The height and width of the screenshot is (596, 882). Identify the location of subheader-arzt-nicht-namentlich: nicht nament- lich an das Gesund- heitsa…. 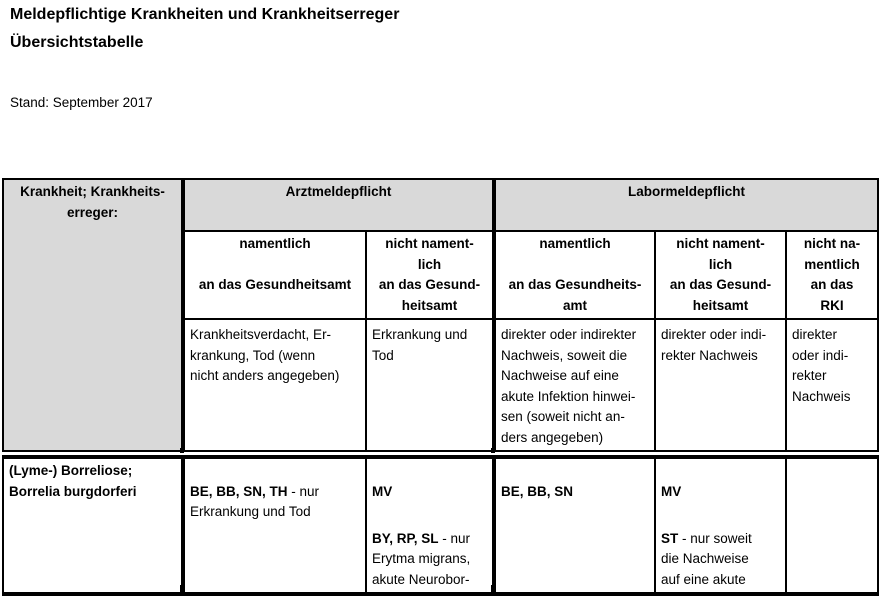
(430, 275).